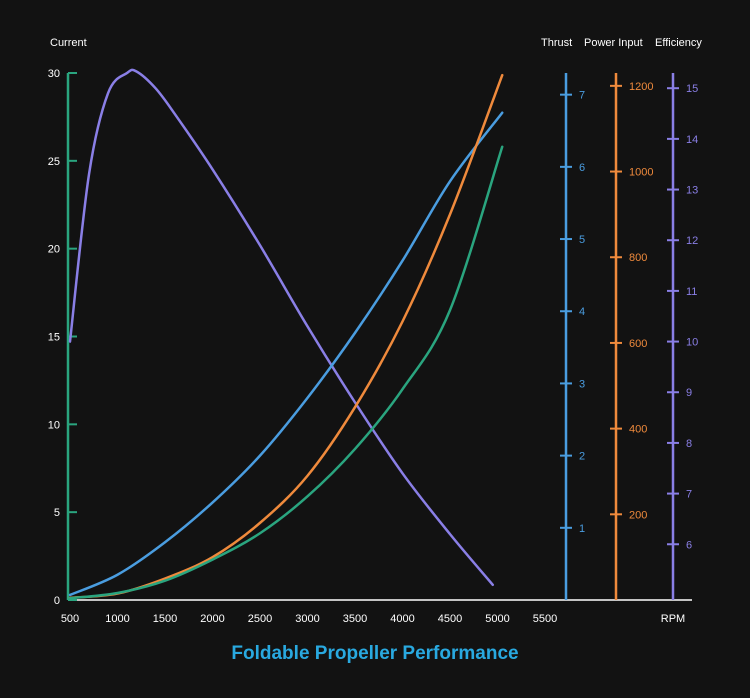  What do you see at coordinates (691, 292) in the screenshot?
I see `efficiency-tick-label: 11` at bounding box center [691, 292].